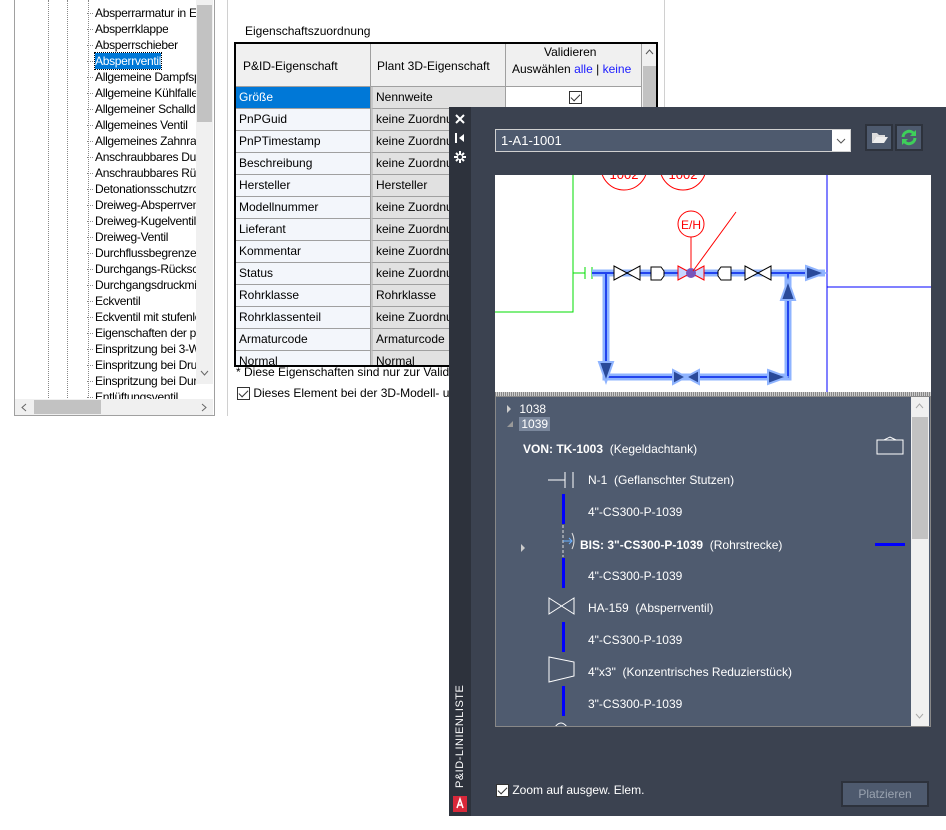 The image size is (946, 830). What do you see at coordinates (438, 98) in the screenshot?
I see `plant-property-cell: Nennweite` at bounding box center [438, 98].